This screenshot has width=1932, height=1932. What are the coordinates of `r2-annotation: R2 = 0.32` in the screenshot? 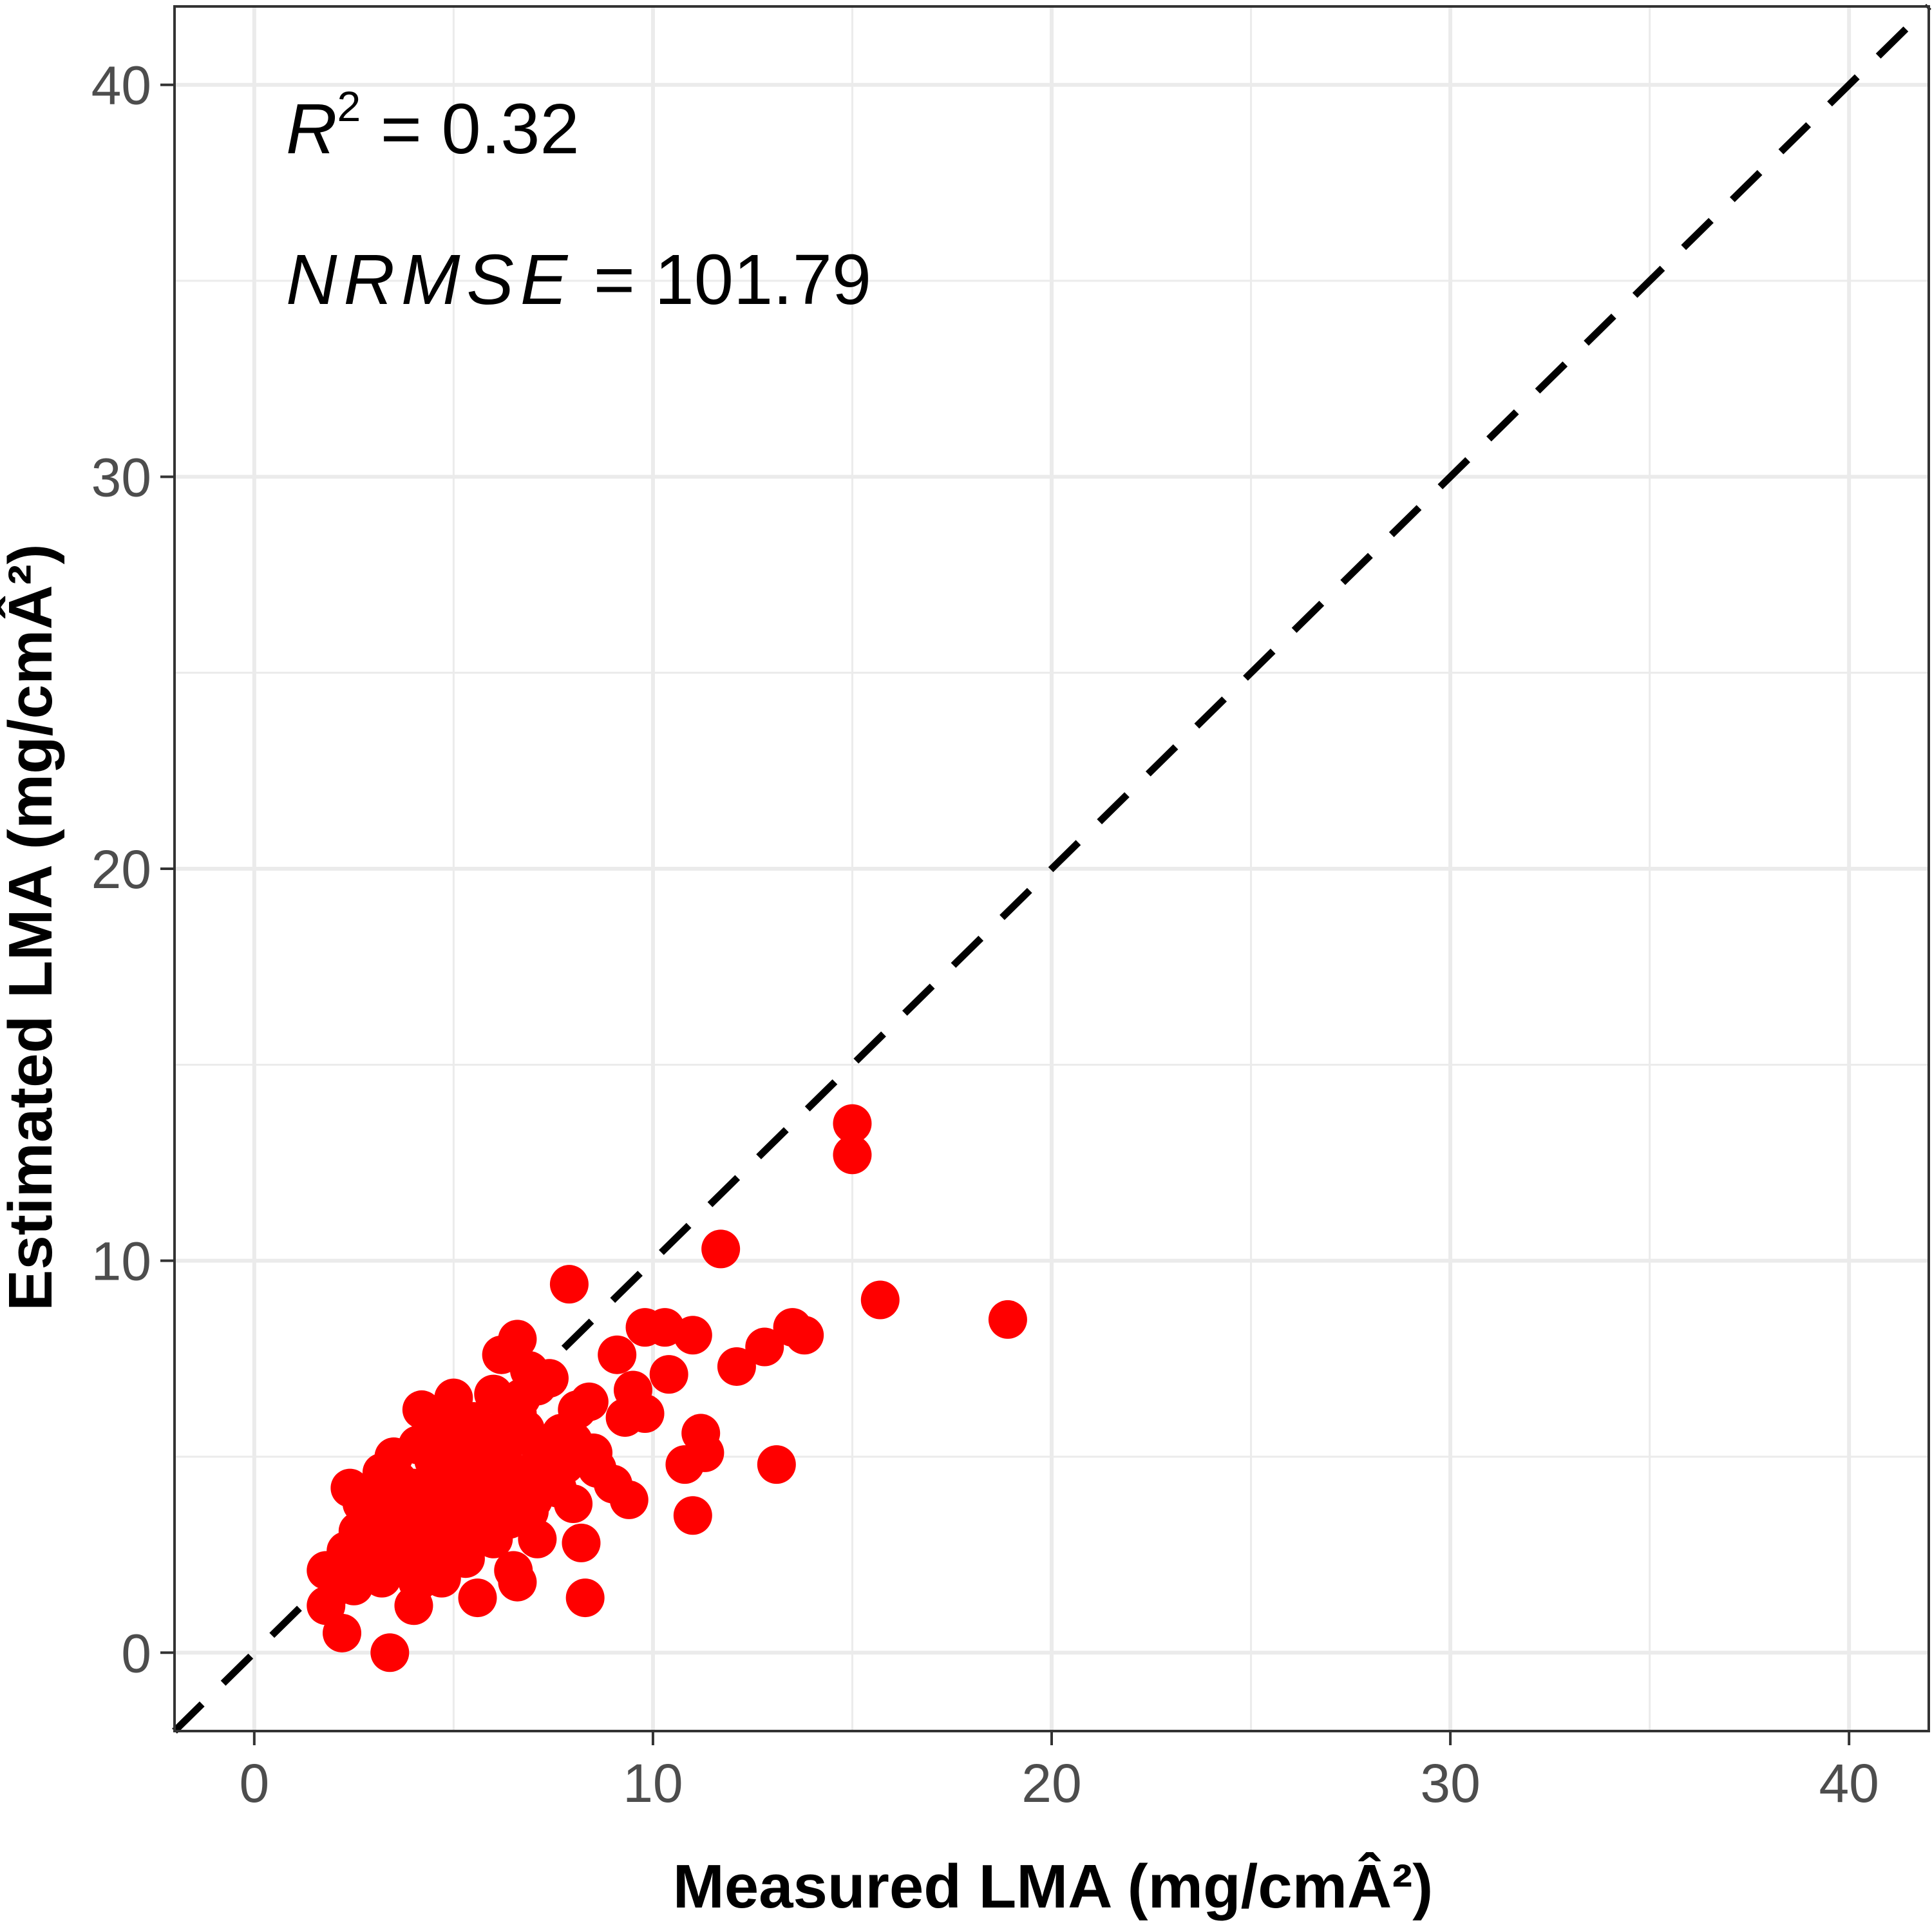 It's located at (433, 125).